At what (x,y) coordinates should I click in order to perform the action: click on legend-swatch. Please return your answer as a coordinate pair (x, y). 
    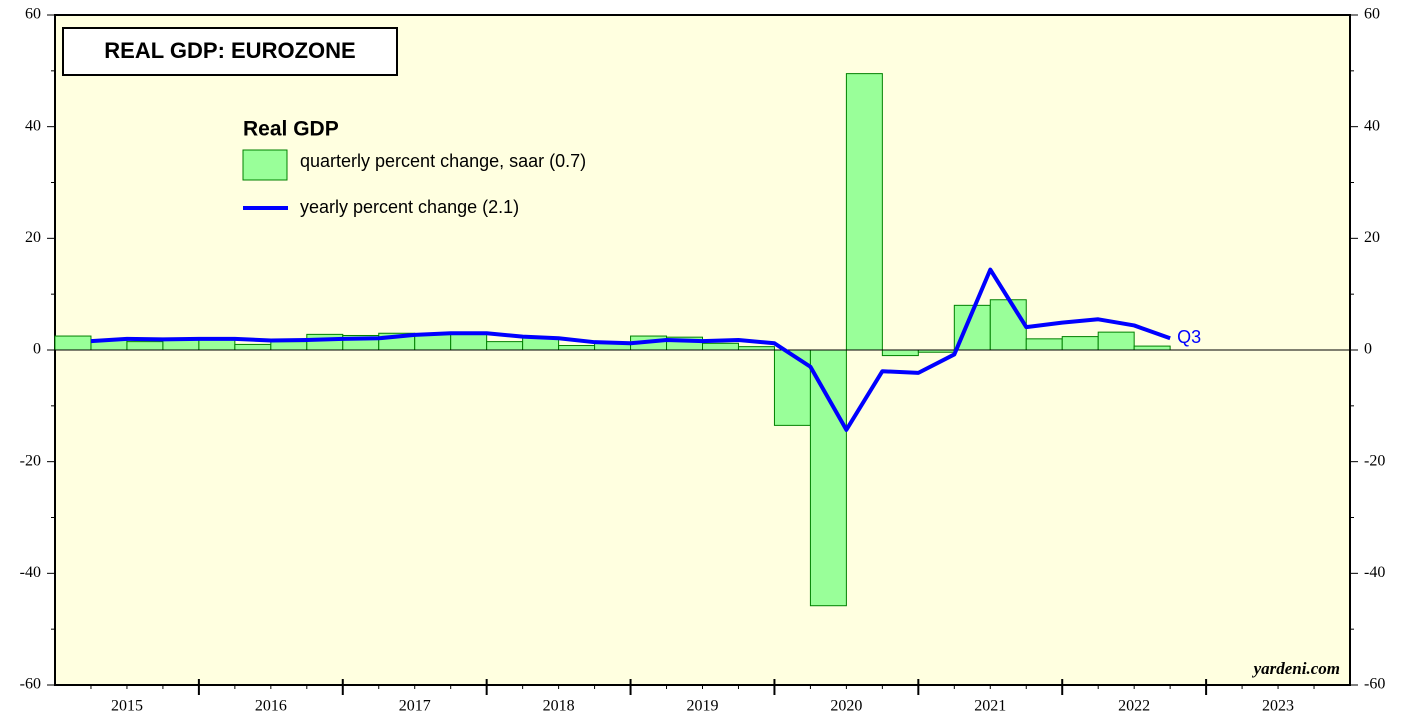
    Looking at the image, I should click on (265, 165).